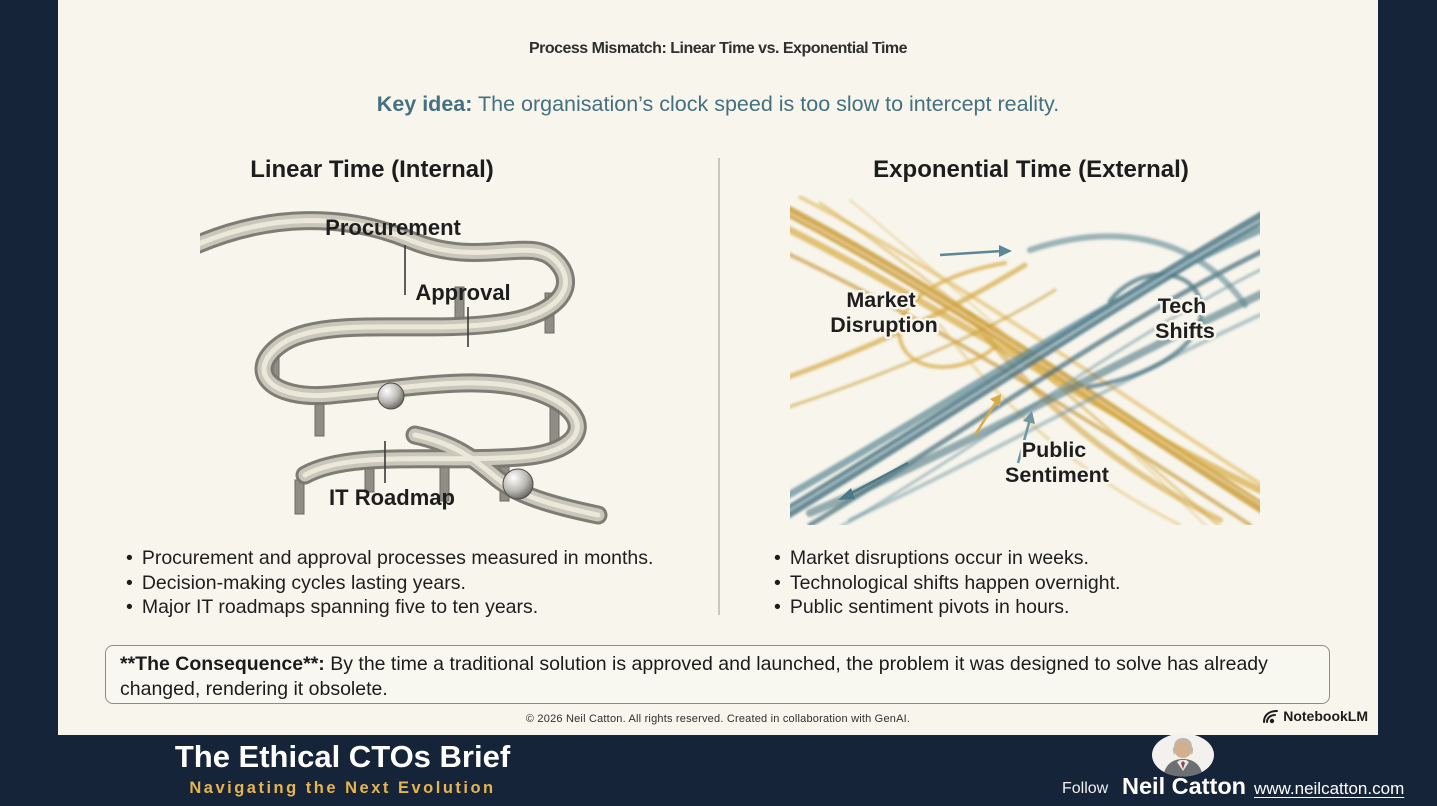  What do you see at coordinates (1329, 788) in the screenshot?
I see `website-link: www.neilcatton.com` at bounding box center [1329, 788].